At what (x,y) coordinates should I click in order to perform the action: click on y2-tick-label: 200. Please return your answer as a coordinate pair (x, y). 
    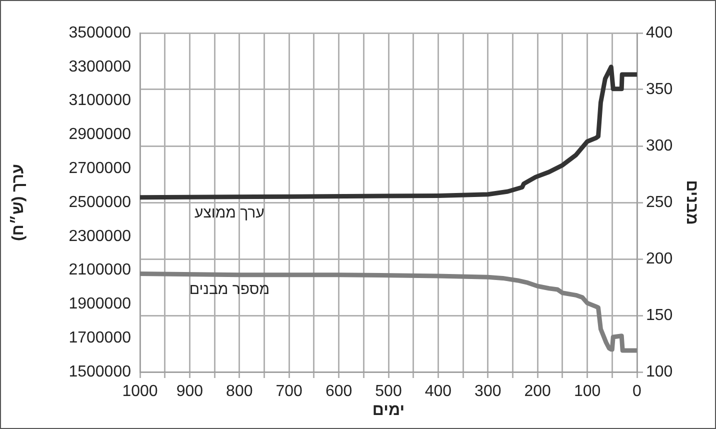
    Looking at the image, I should click on (659, 259).